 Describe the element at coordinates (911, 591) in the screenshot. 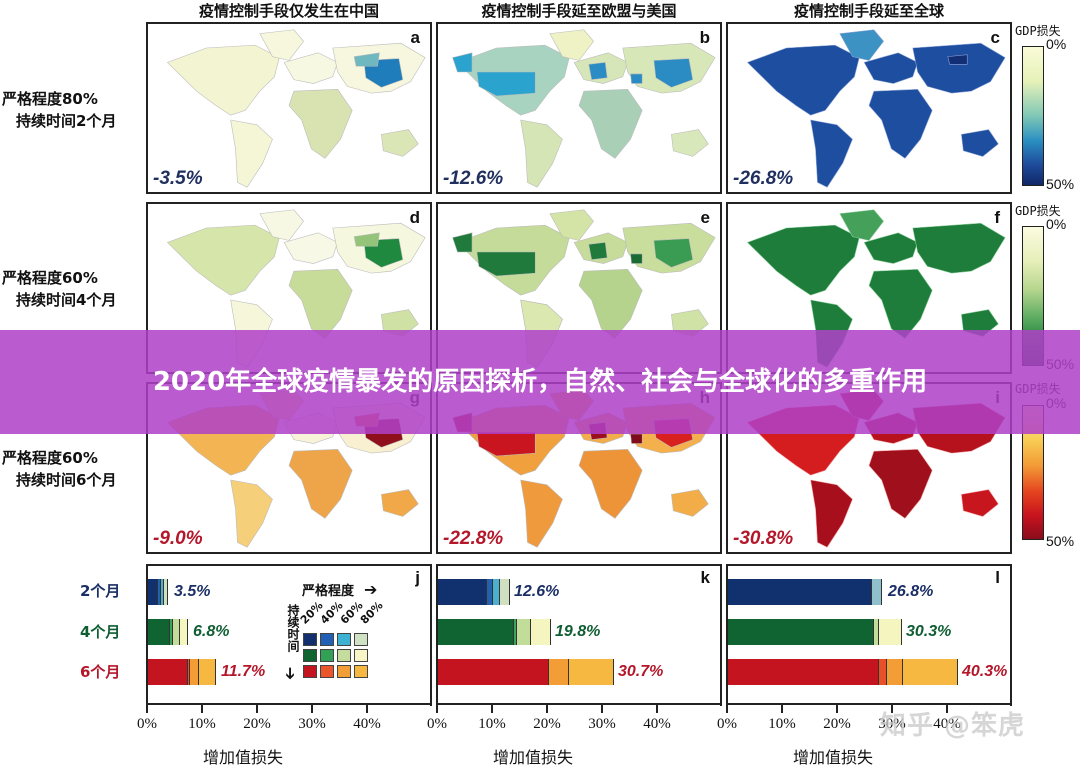

I see `bar-value: 26.8%` at that location.